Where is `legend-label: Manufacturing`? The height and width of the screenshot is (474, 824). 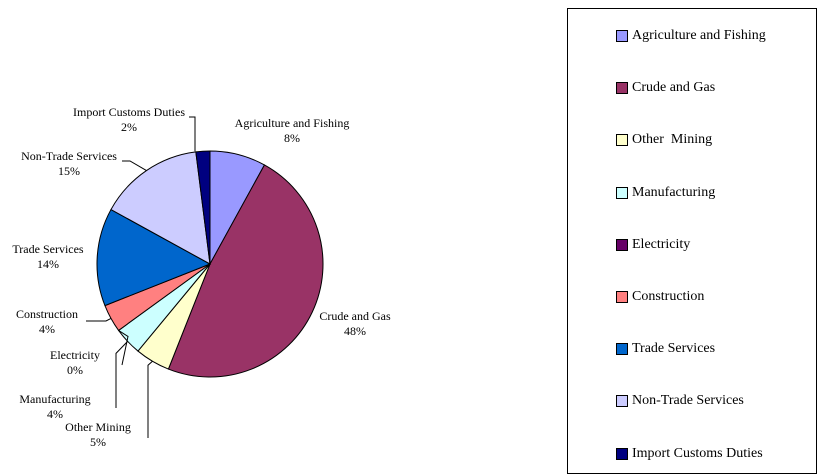
legend-label: Manufacturing is located at coordinates (674, 192).